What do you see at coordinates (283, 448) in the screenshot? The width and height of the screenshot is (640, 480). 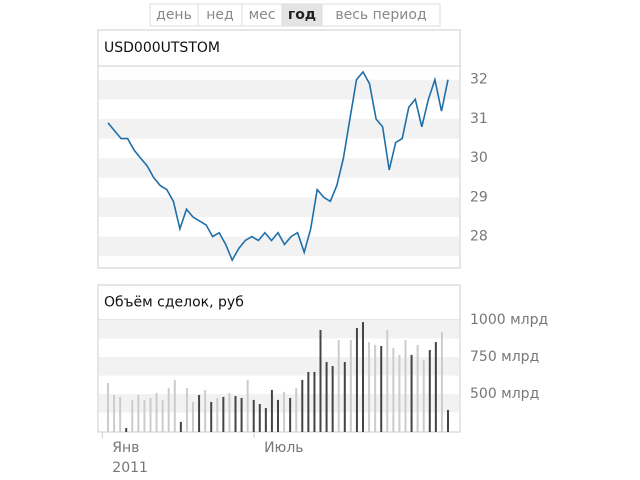 I see `x-tick-label: Июль` at bounding box center [283, 448].